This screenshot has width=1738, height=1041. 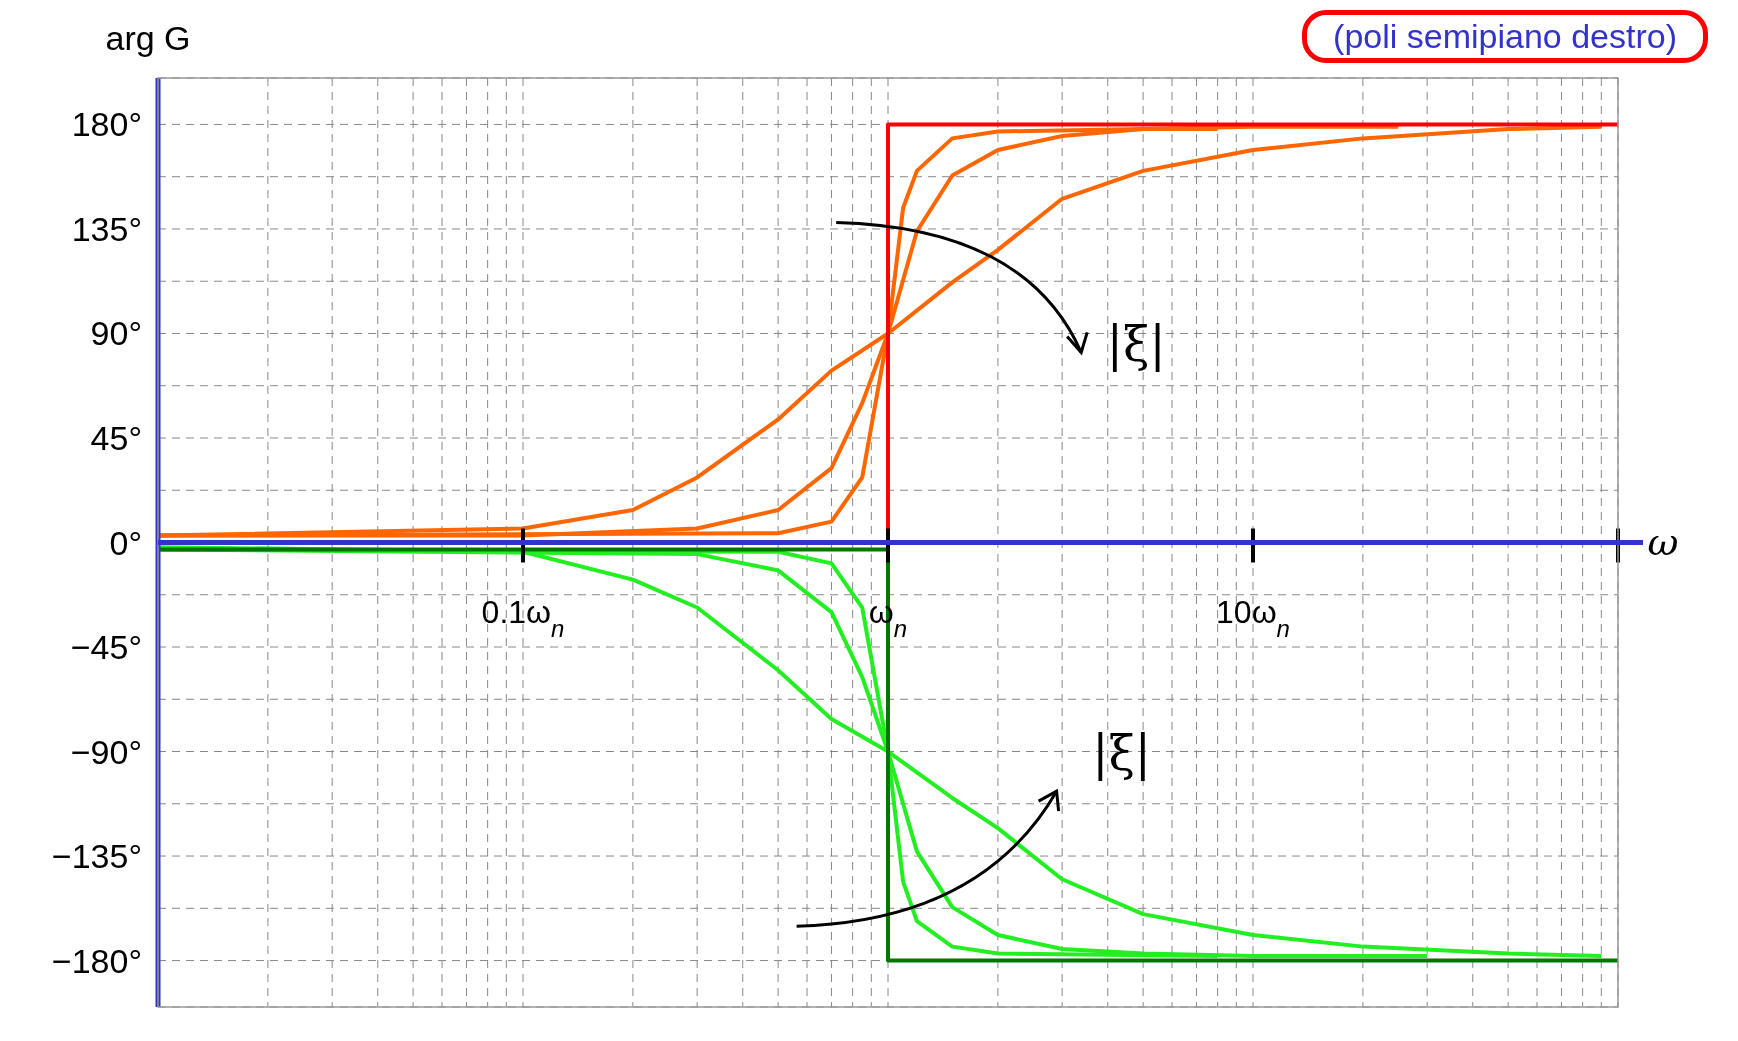 What do you see at coordinates (1663, 541) in the screenshot?
I see `x-axis-title: ω` at bounding box center [1663, 541].